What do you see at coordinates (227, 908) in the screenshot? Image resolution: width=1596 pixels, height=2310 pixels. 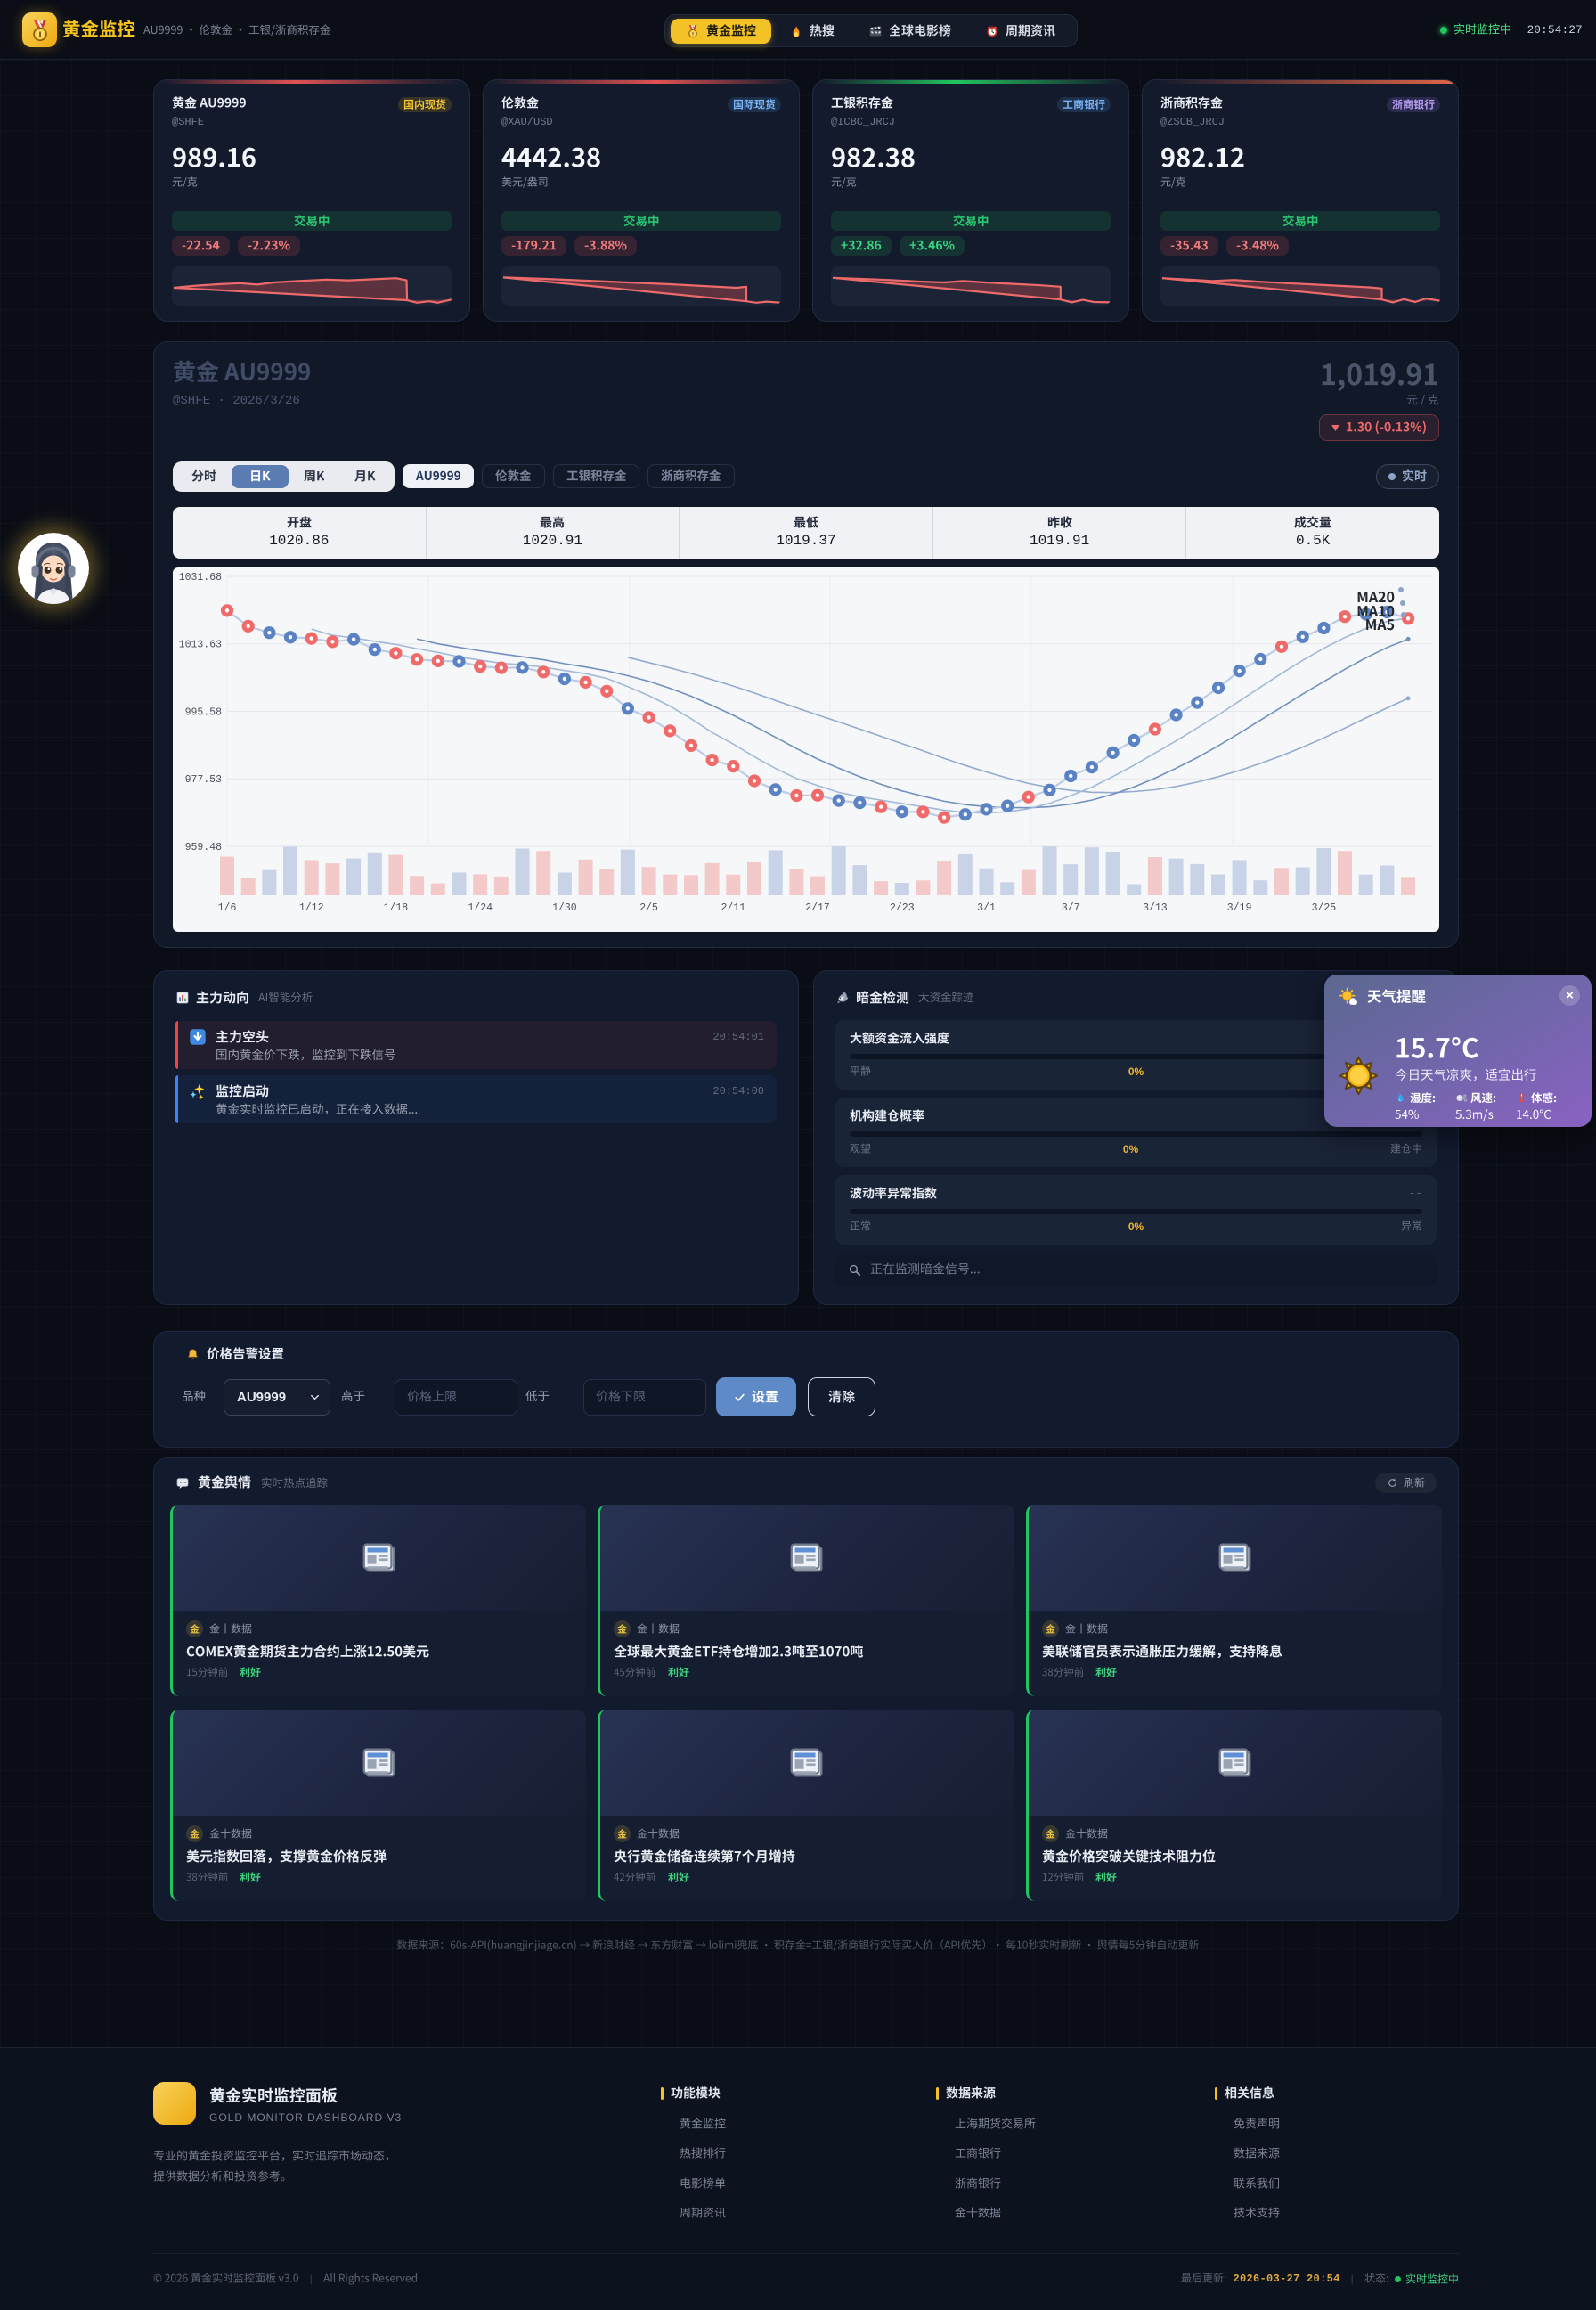 I see `svg-text: 1/6` at bounding box center [227, 908].